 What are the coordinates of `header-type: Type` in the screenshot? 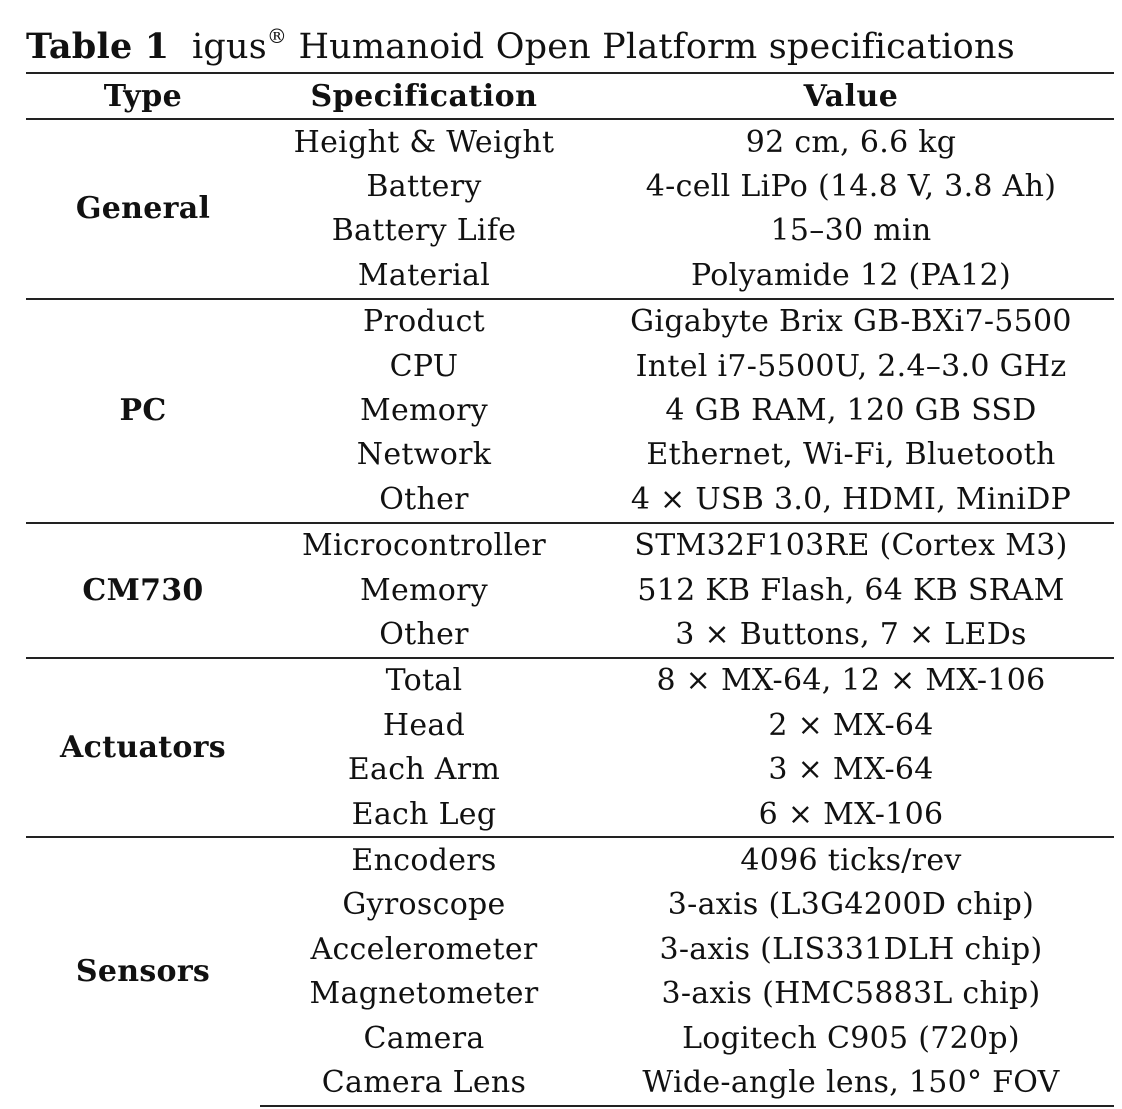 It's located at (143, 96).